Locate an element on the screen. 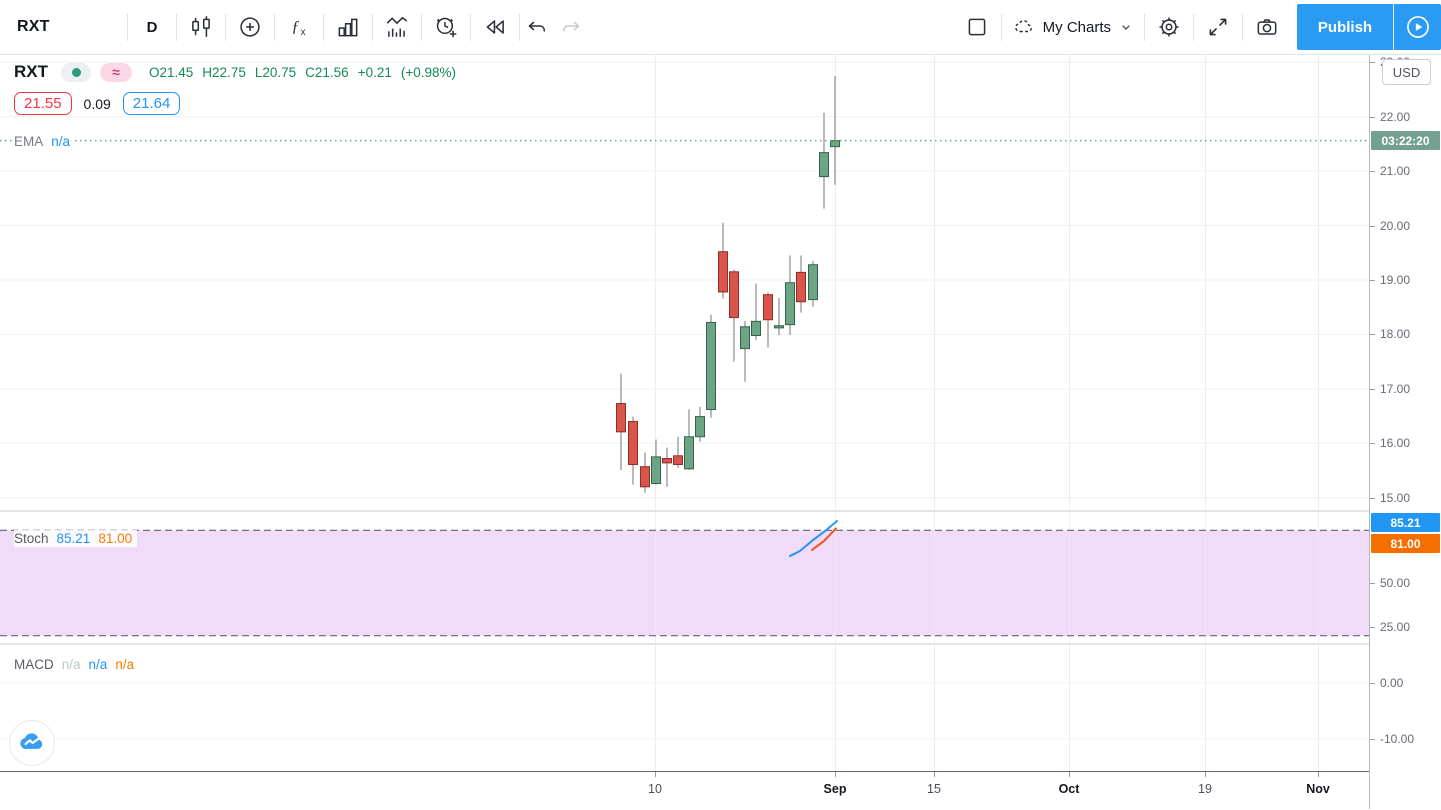 The width and height of the screenshot is (1441, 810). macd-pane is located at coordinates (684, 708).